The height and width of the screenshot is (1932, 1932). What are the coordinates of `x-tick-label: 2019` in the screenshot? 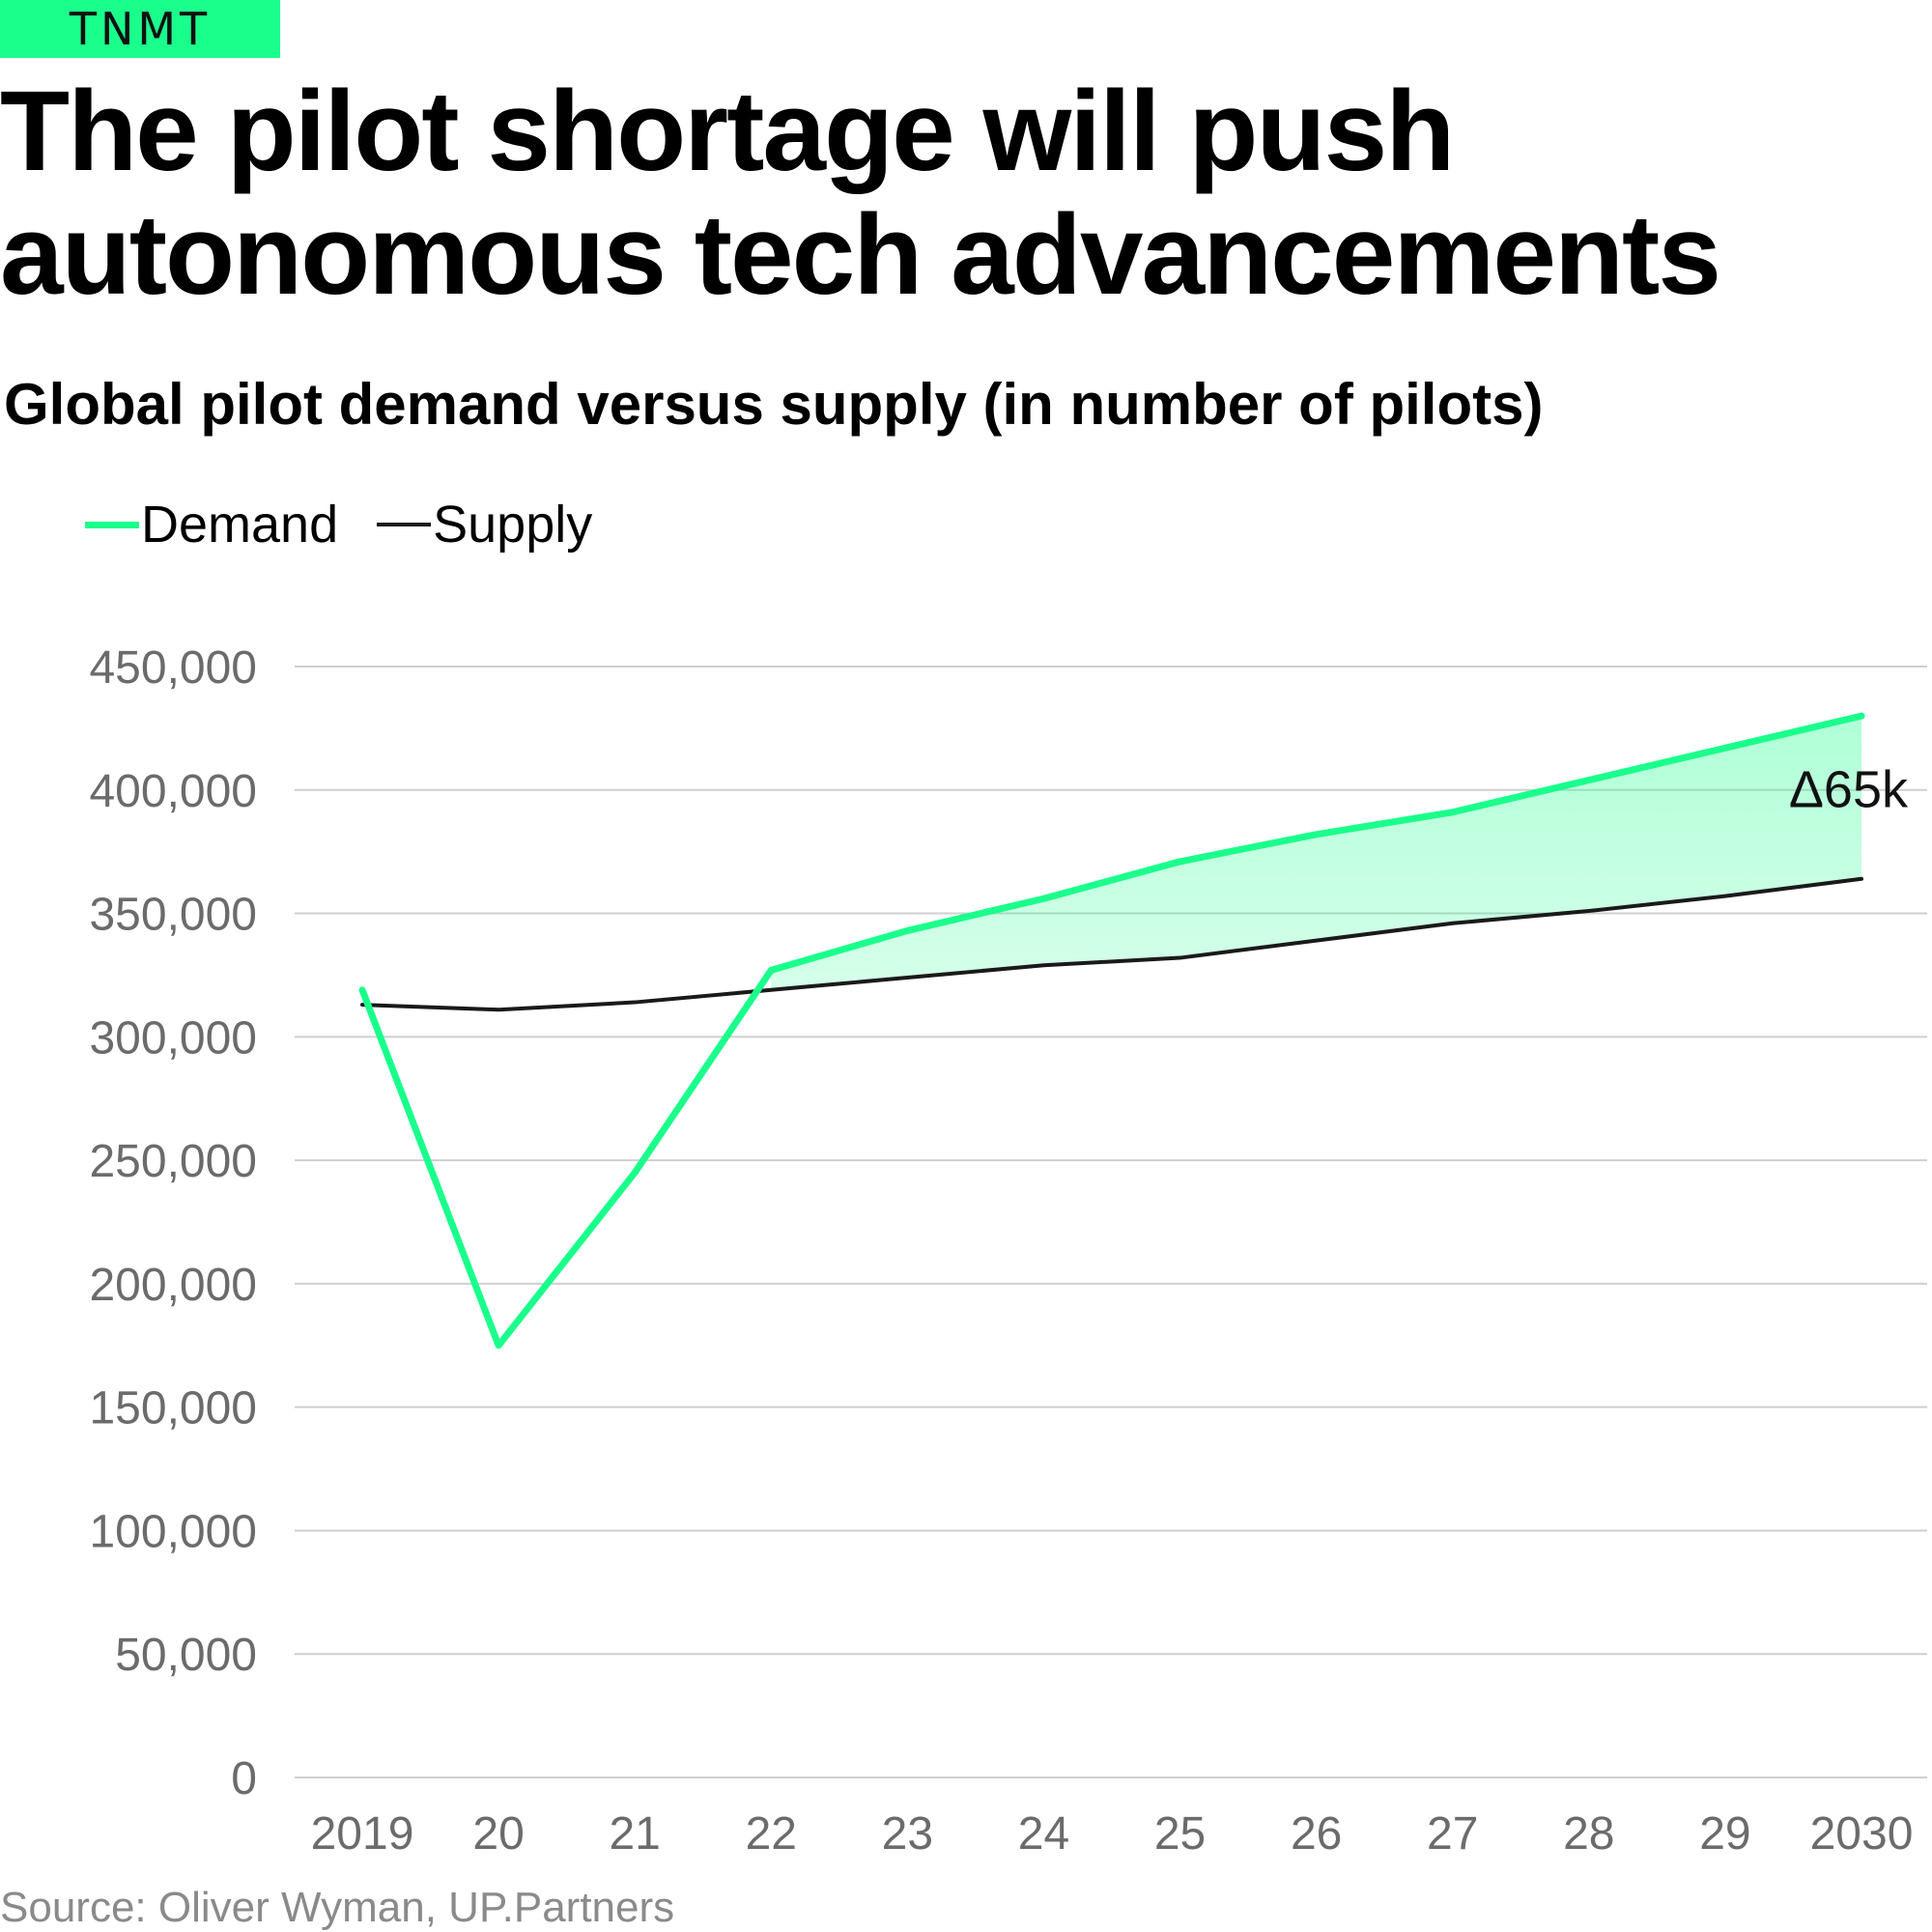 It's located at (362, 1834).